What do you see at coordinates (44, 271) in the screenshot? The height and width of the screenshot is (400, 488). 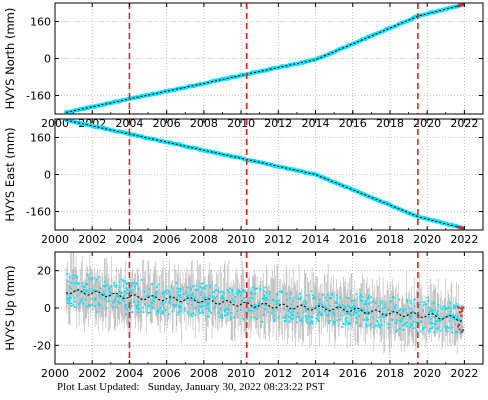 I see `up-ytick-label: 20` at bounding box center [44, 271].